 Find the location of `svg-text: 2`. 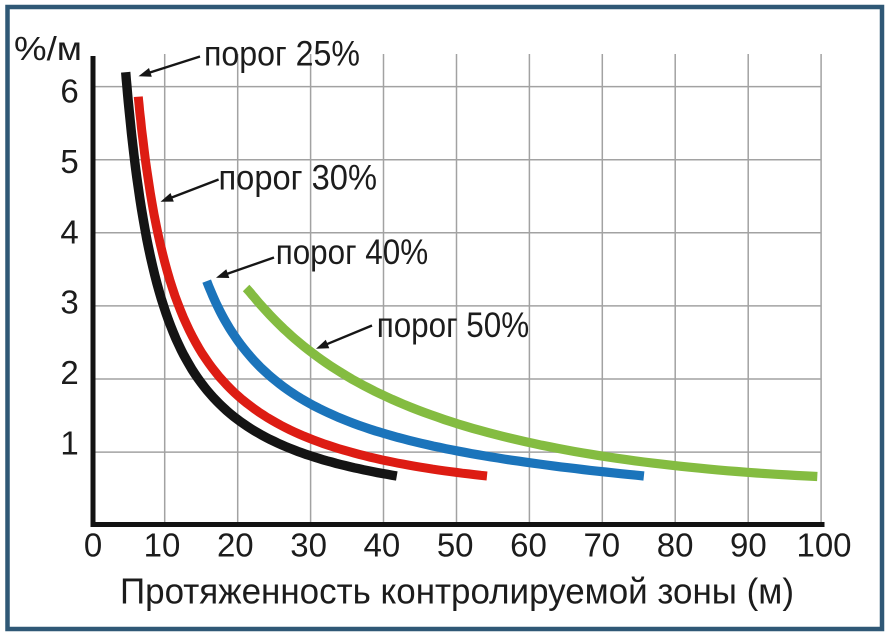

svg-text: 2 is located at coordinates (69, 372).